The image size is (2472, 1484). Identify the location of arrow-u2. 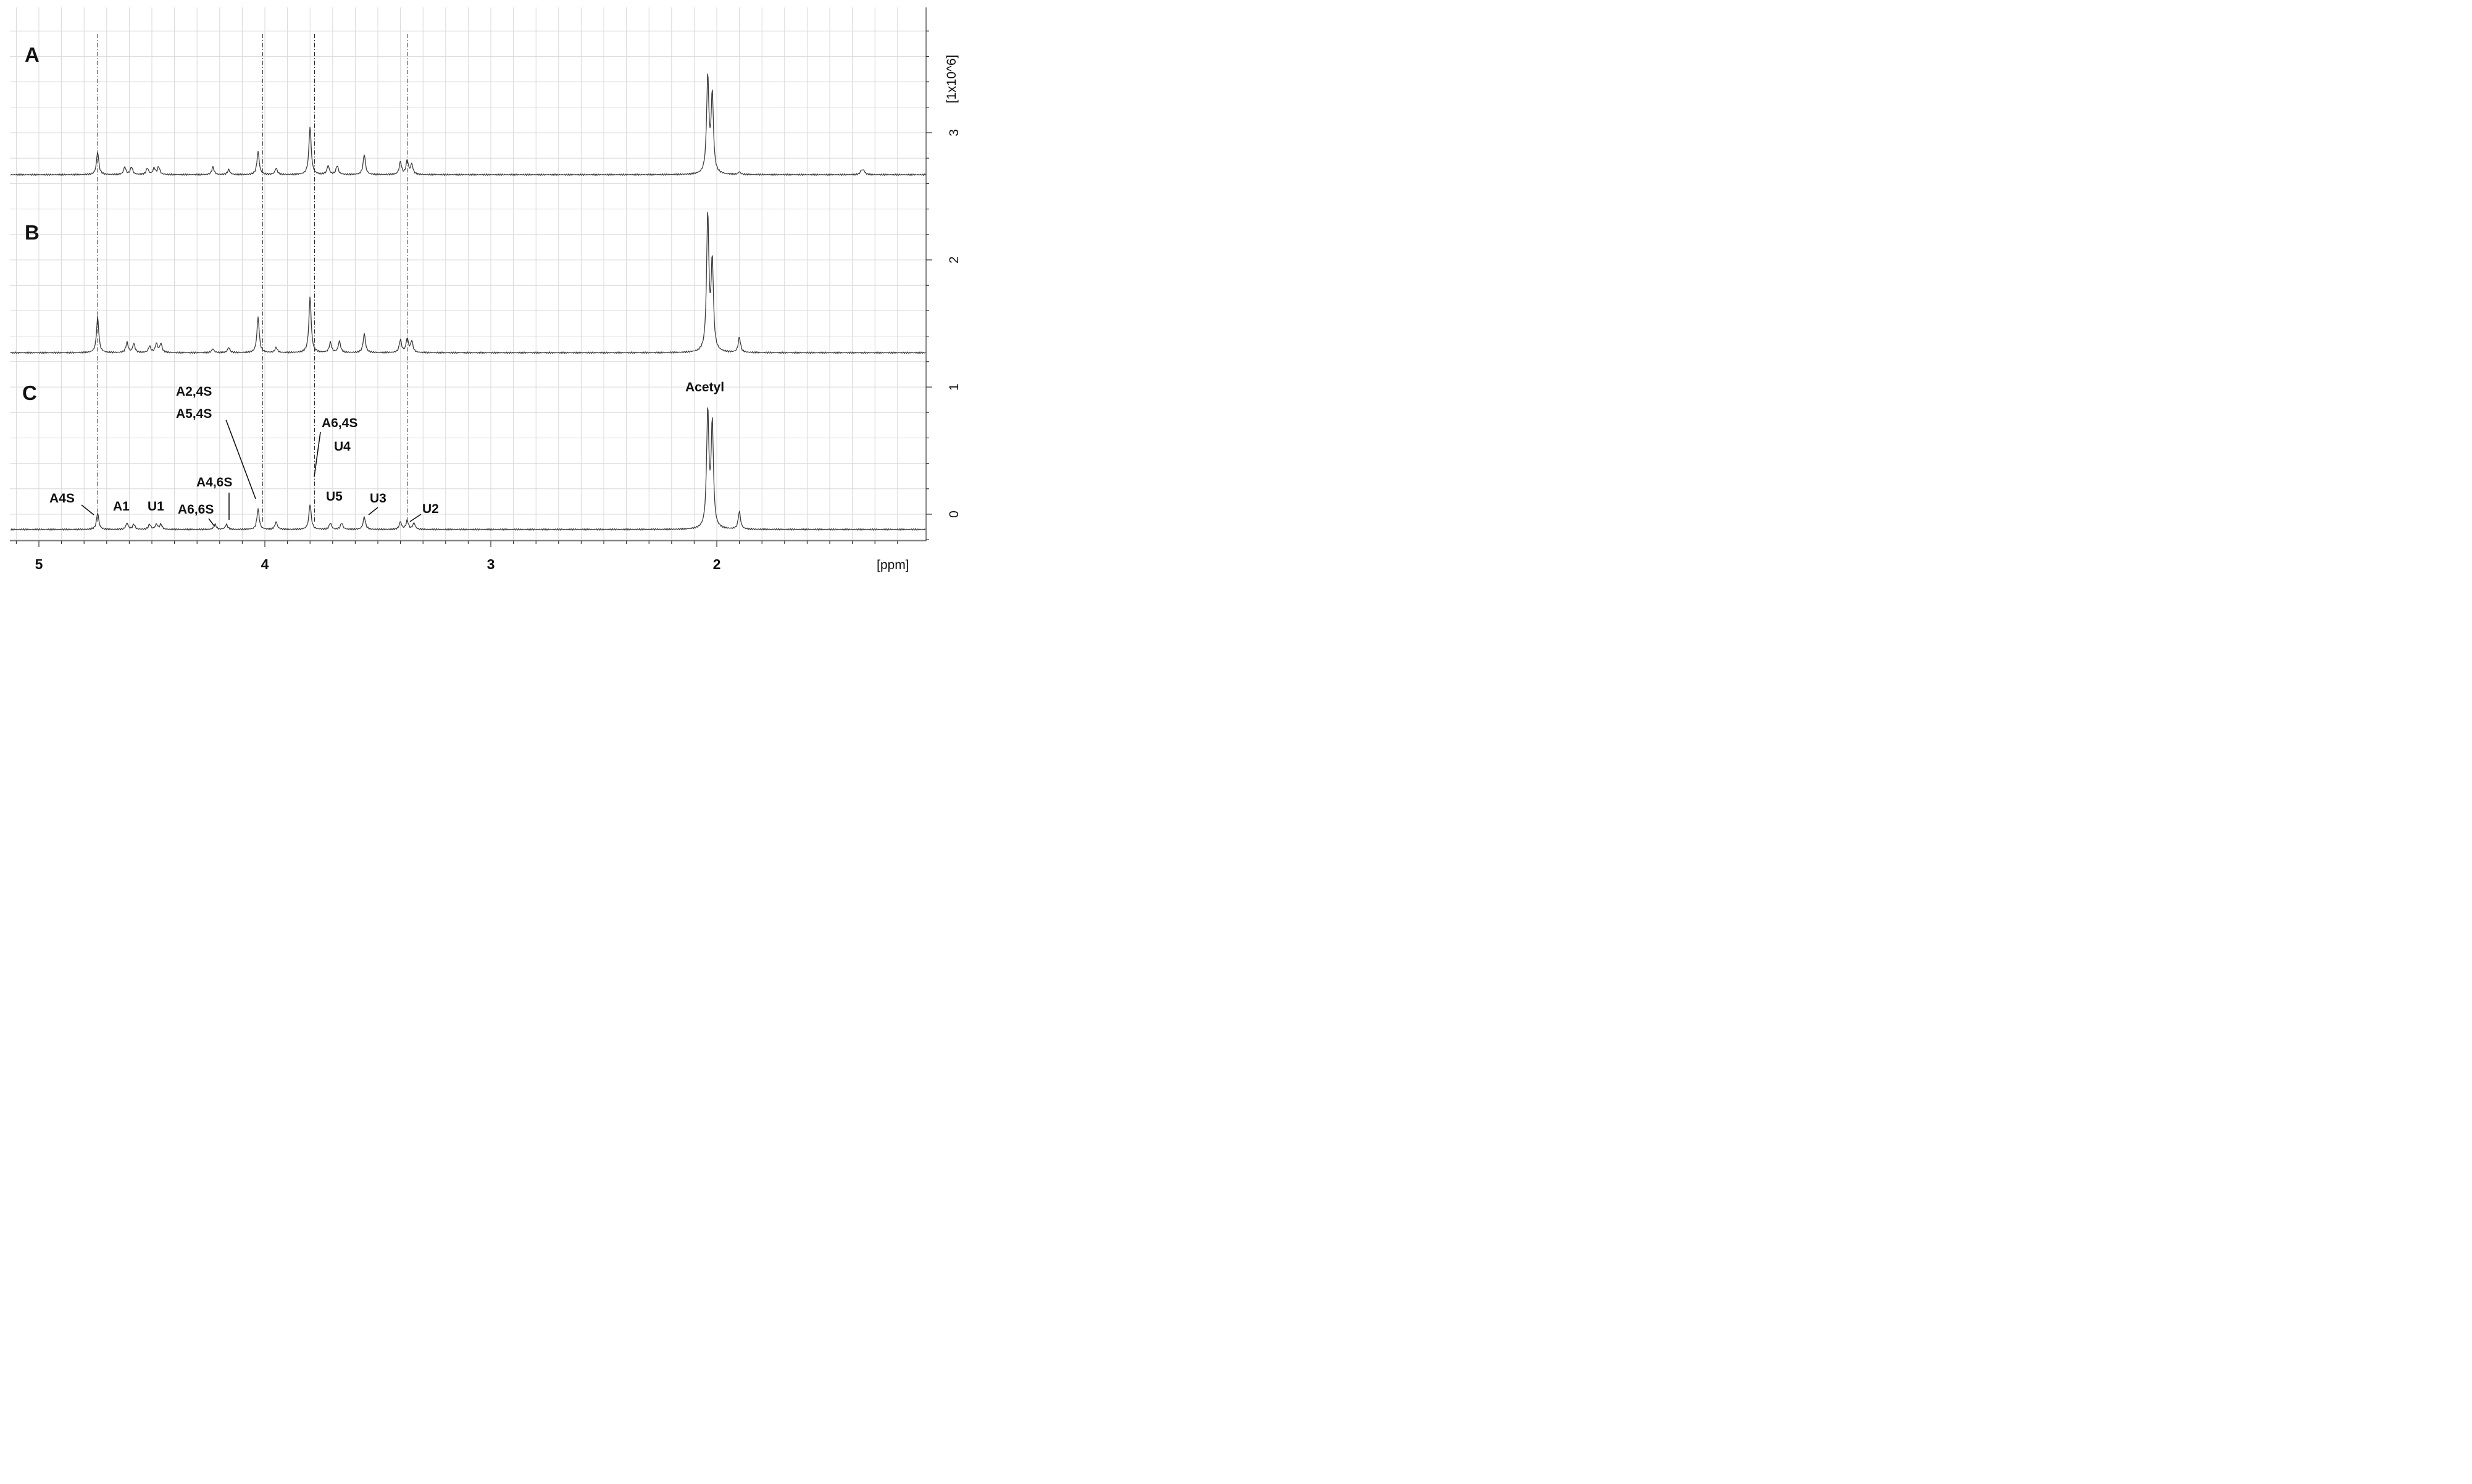
(415, 518).